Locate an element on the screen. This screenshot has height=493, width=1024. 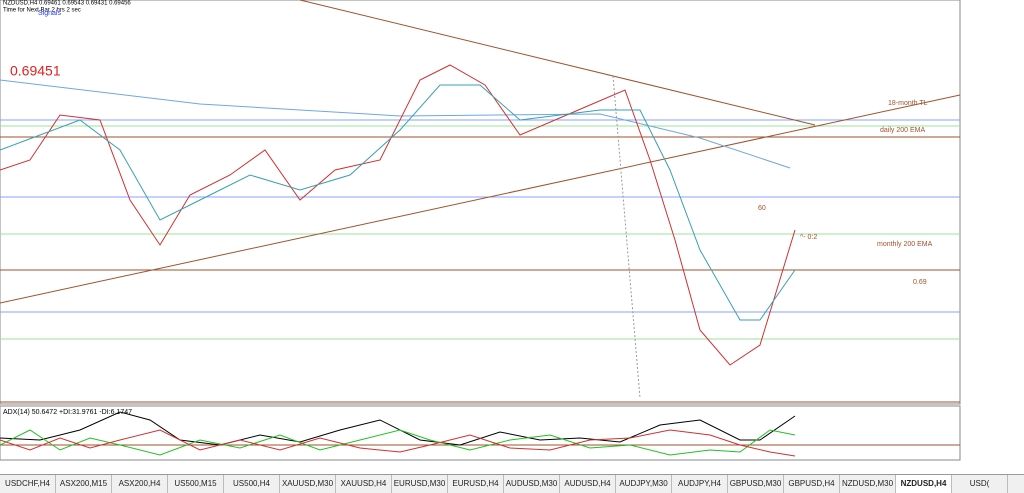
adx-label: ADX(14) 50.6472 +DI:31.9761 -DI:6.1747 is located at coordinates (67, 412).